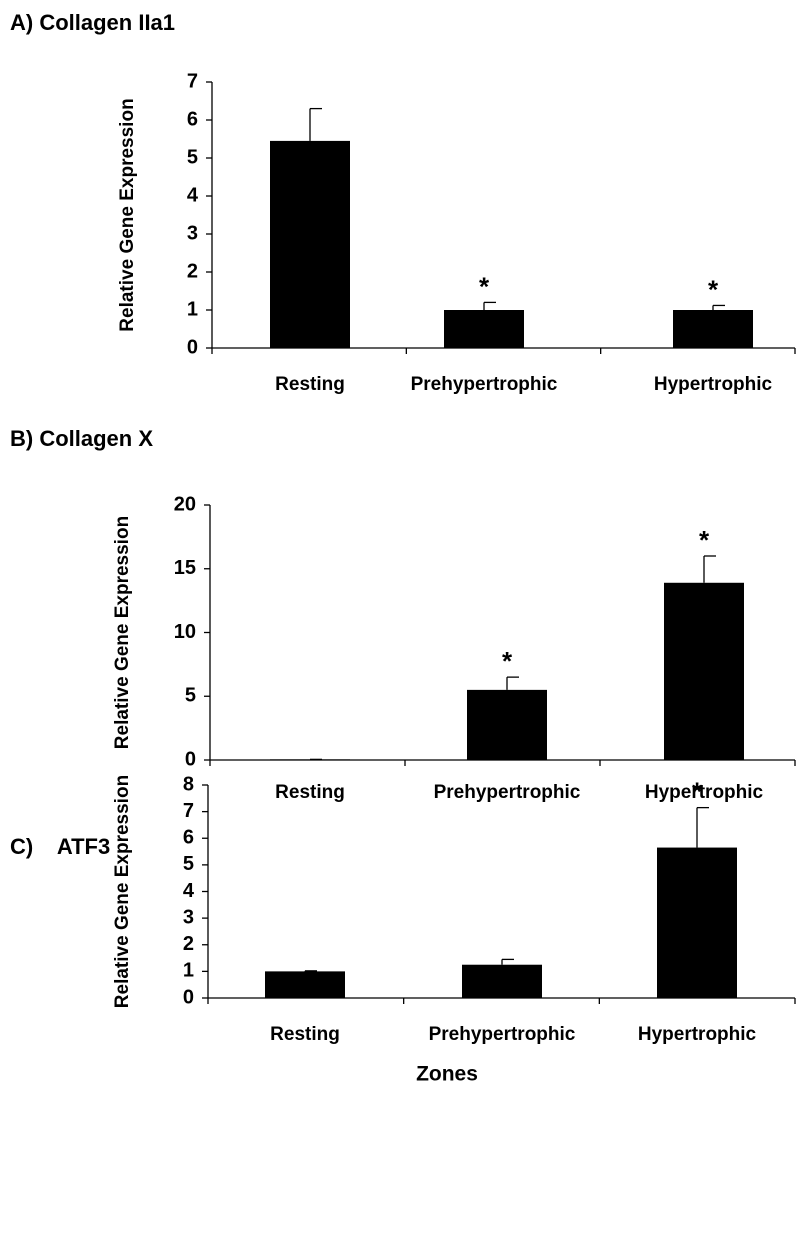 This screenshot has height=1256, width=805. Describe the element at coordinates (447, 1074) in the screenshot. I see `x-axis-label: Zones` at that location.